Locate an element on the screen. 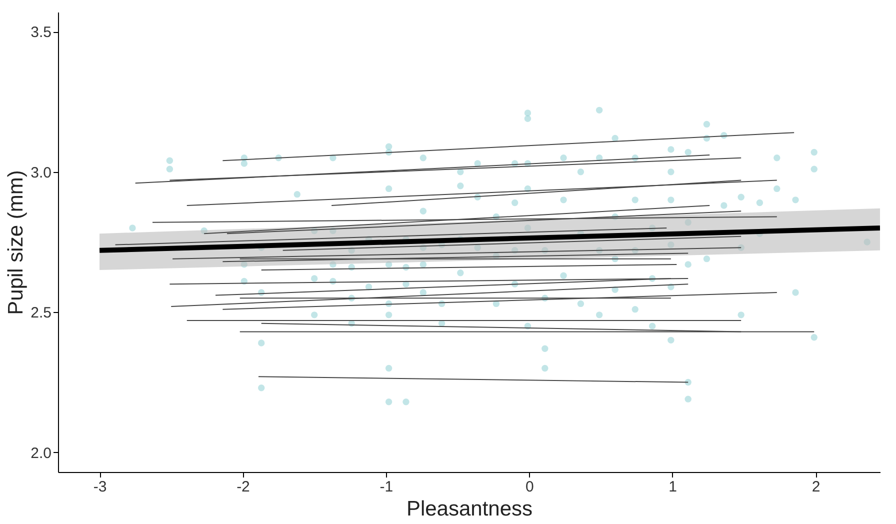  y-axis-title: Pupil size (mm) is located at coordinates (16, 242).